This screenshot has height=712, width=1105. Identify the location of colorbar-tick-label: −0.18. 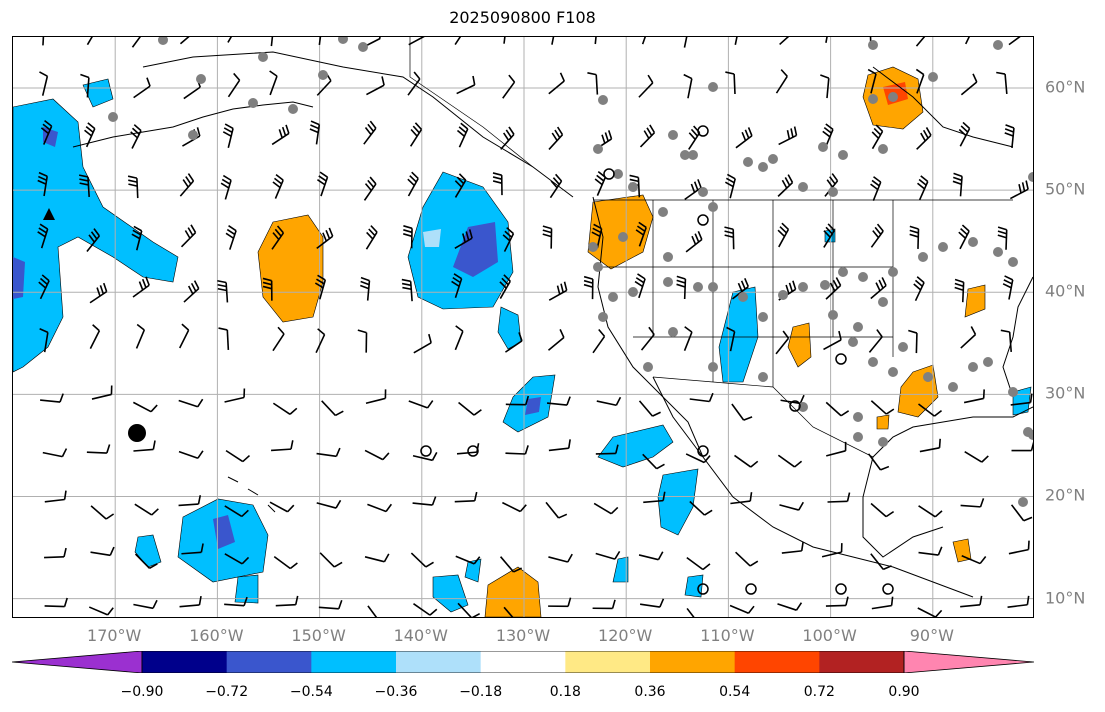
(481, 692).